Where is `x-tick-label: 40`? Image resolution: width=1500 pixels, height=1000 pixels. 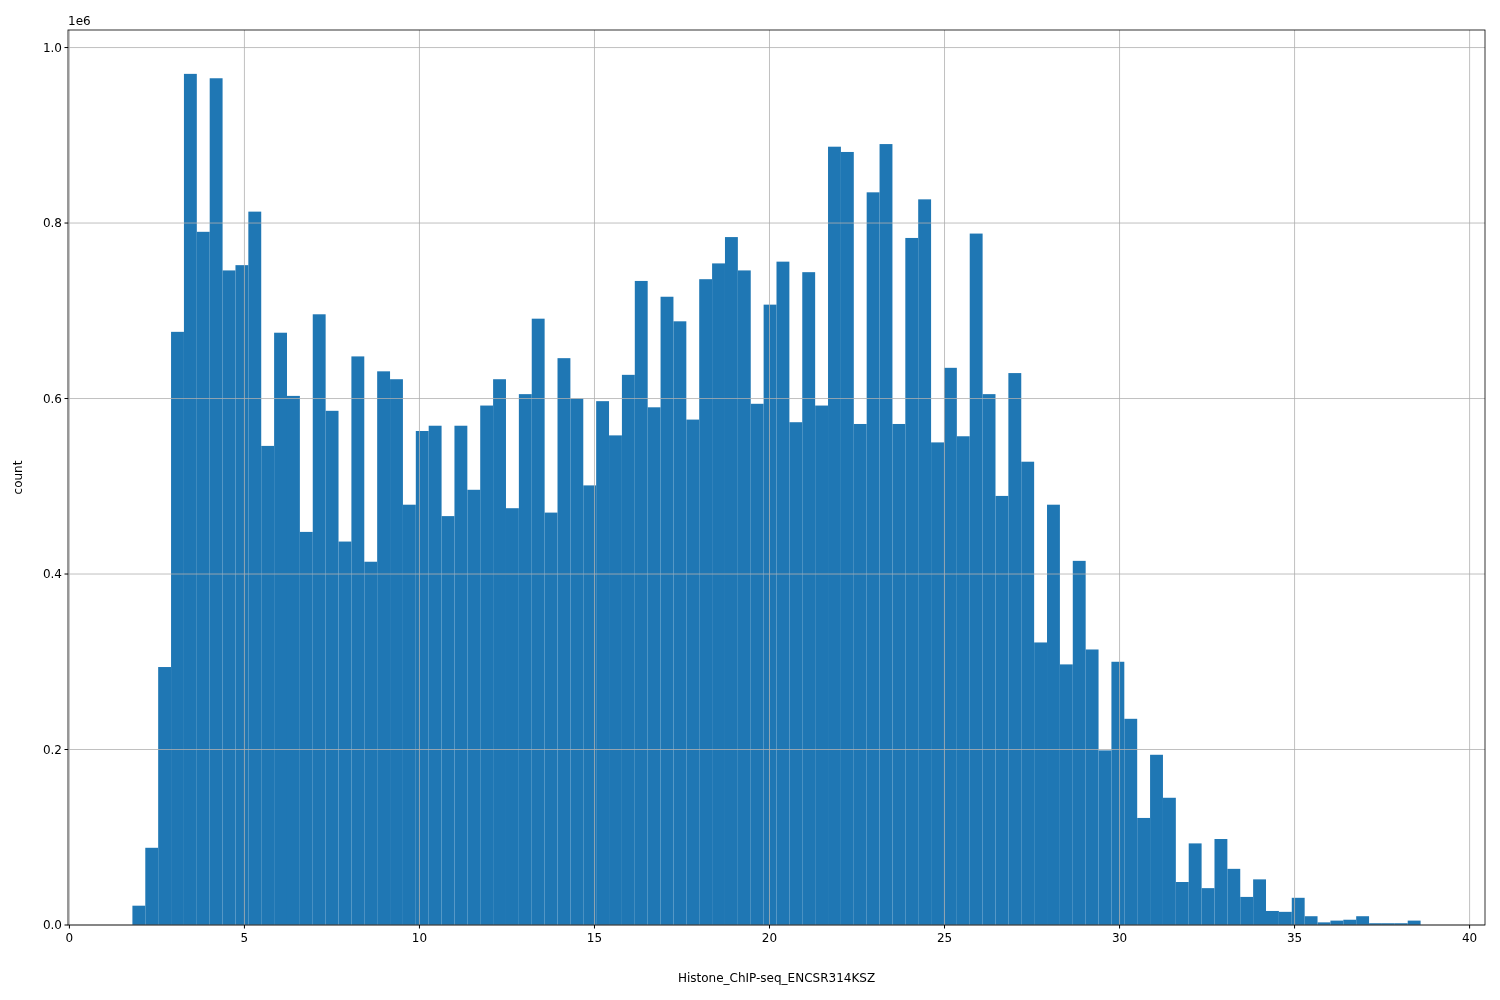
x-tick-label: 40 is located at coordinates (1469, 938).